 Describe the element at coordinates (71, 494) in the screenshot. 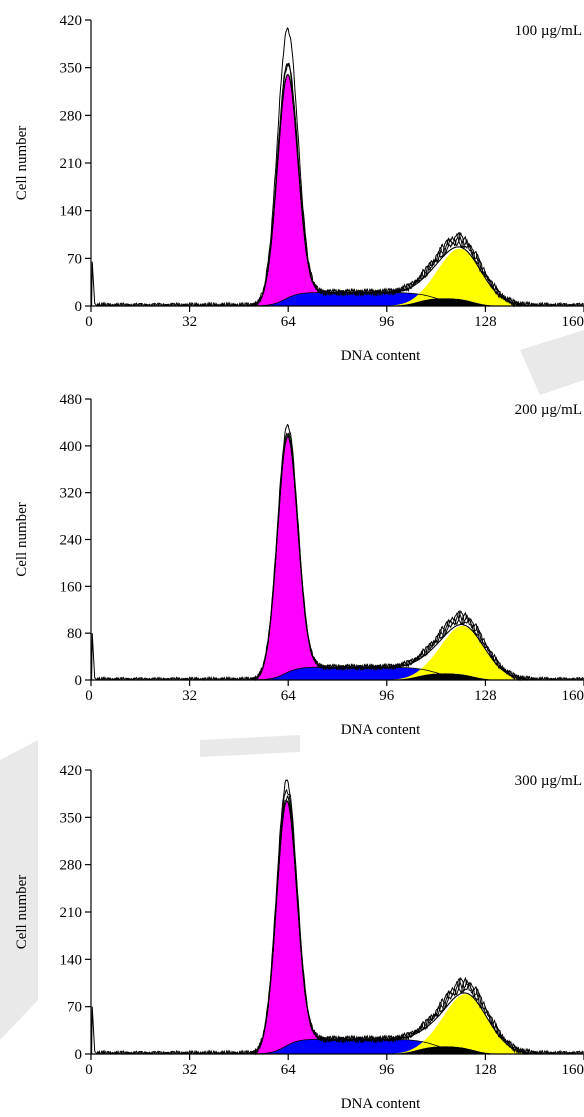

I see `y-tick-label: 320` at that location.